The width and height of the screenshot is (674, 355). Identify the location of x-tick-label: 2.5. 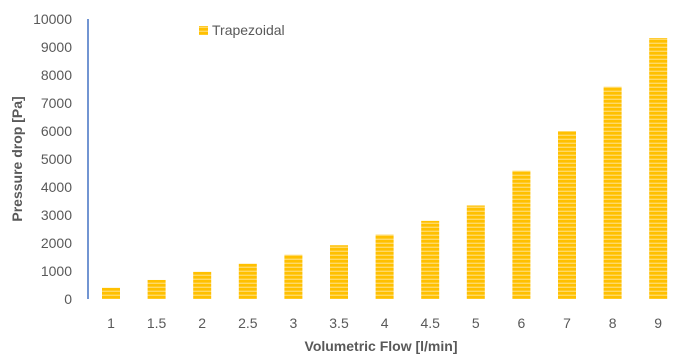
(248, 323).